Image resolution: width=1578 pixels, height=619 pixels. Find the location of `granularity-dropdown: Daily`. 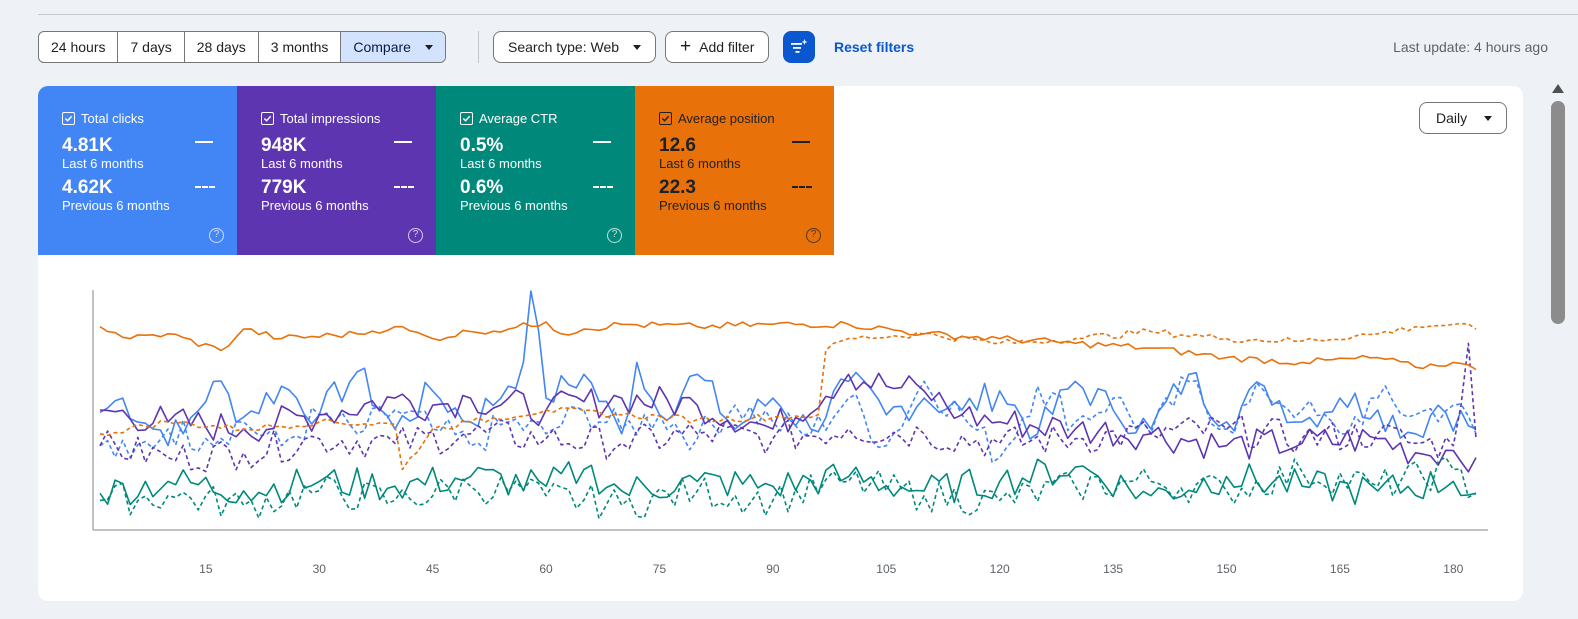

granularity-dropdown: Daily is located at coordinates (1463, 118).